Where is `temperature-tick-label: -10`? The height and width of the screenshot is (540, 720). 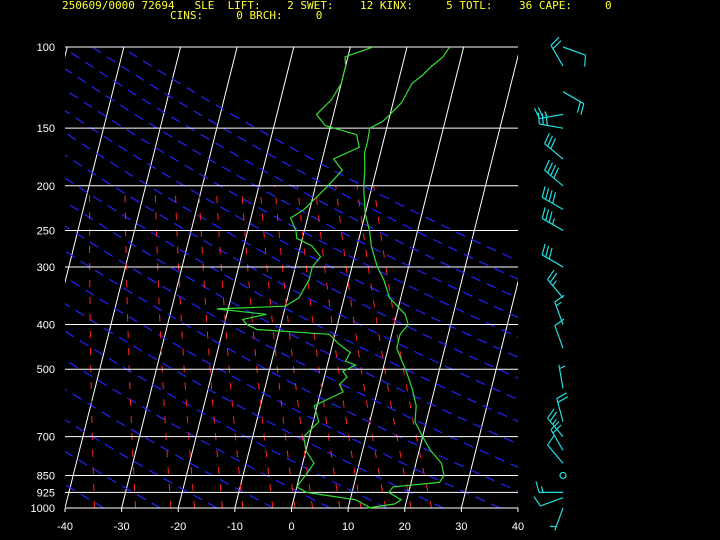
temperature-tick-label: -10 is located at coordinates (235, 527).